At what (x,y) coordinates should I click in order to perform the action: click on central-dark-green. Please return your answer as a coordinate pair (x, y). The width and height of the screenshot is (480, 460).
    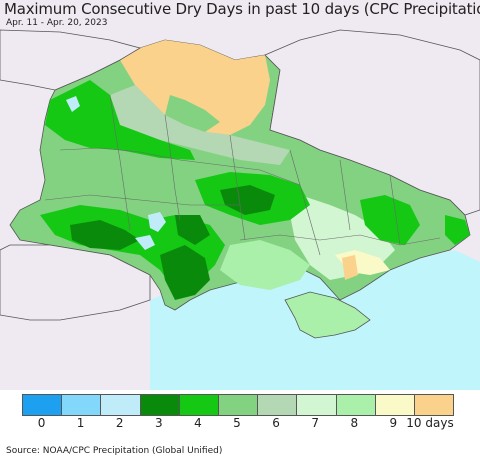
    Looking at the image, I should click on (247, 200).